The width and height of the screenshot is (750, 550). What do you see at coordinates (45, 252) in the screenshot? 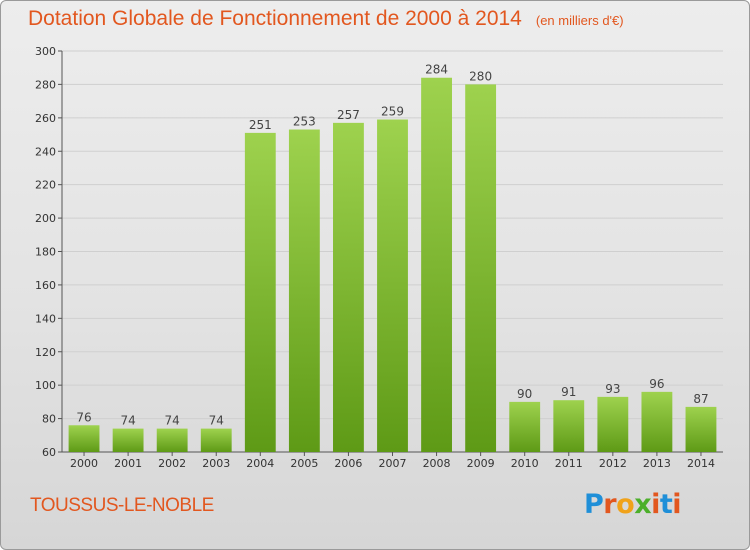
I see `y-tick-label: 180` at bounding box center [45, 252].